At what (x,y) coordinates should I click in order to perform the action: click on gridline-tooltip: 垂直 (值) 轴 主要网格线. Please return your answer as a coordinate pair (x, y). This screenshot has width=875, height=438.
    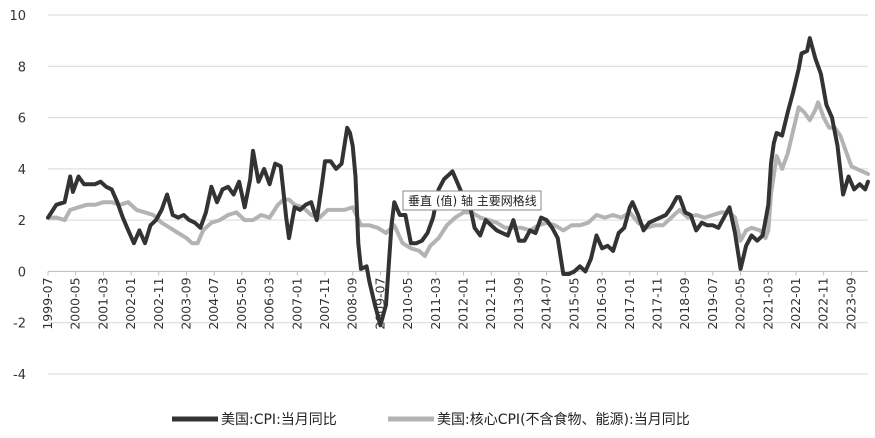
    Looking at the image, I should click on (472, 200).